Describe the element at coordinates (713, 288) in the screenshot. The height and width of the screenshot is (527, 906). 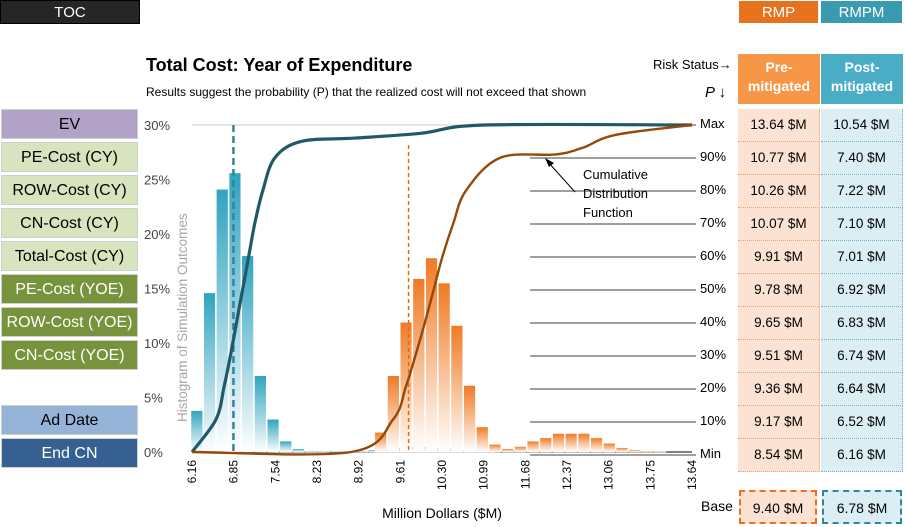
I see `p-level-label: 50%` at that location.